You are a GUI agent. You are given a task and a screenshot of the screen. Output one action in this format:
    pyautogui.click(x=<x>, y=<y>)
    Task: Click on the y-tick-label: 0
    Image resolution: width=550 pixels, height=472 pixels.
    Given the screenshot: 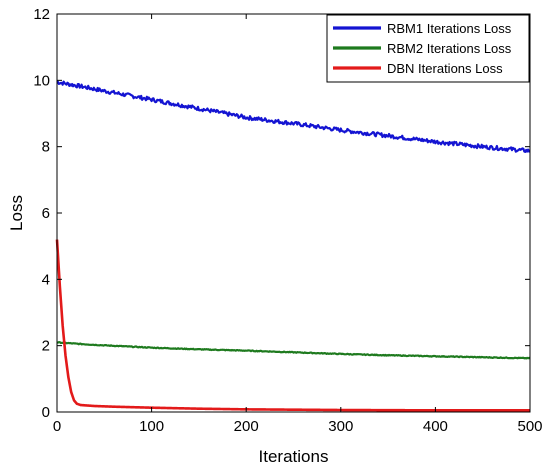 What is the action you would take?
    pyautogui.click(x=46, y=412)
    